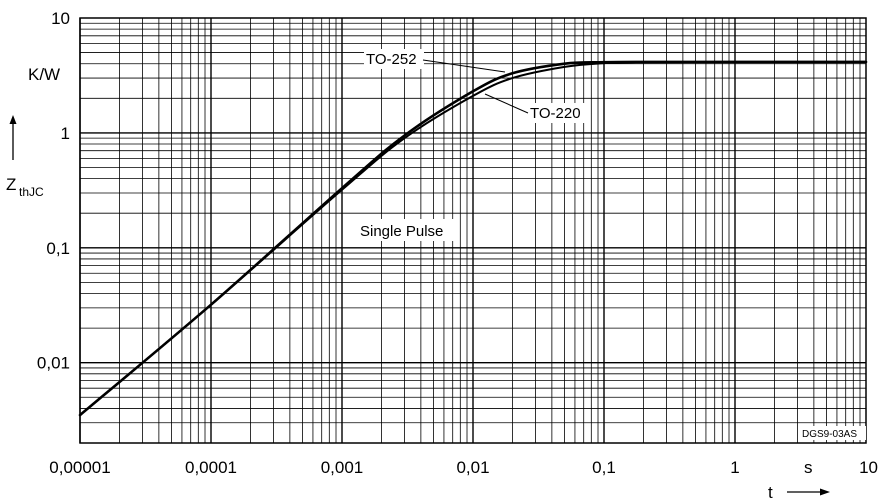 Image resolution: width=880 pixels, height=503 pixels. I want to click on x-tick-labels: 0,00001 0,0001 0,001 0,01 0,1 1 10, so click(463, 467).